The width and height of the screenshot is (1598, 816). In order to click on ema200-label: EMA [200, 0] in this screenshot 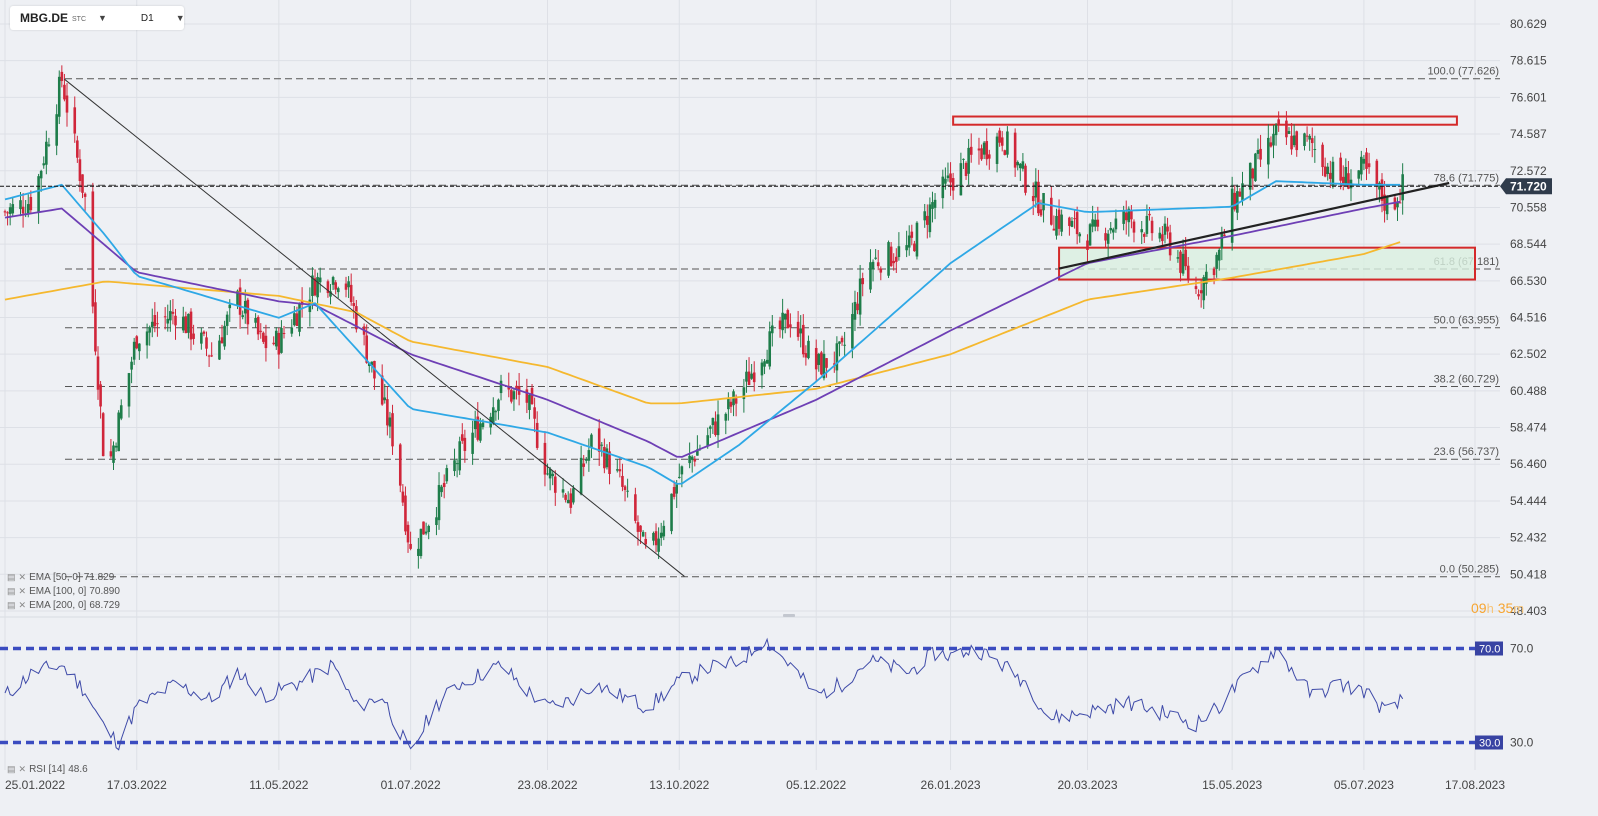, I will do `click(58, 605)`.